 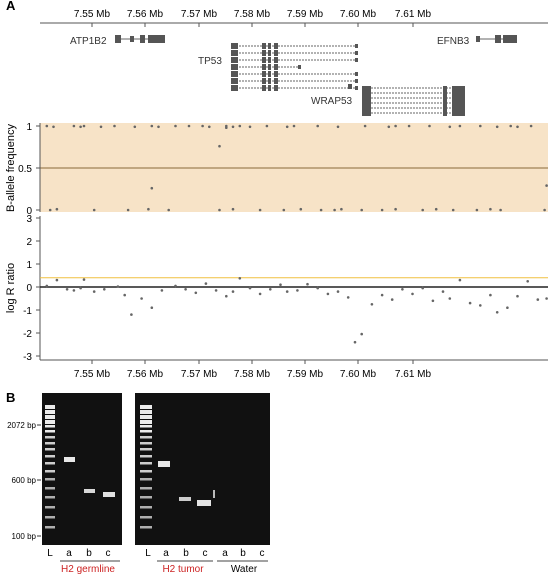 I want to click on gel1-band-a, so click(x=69, y=459).